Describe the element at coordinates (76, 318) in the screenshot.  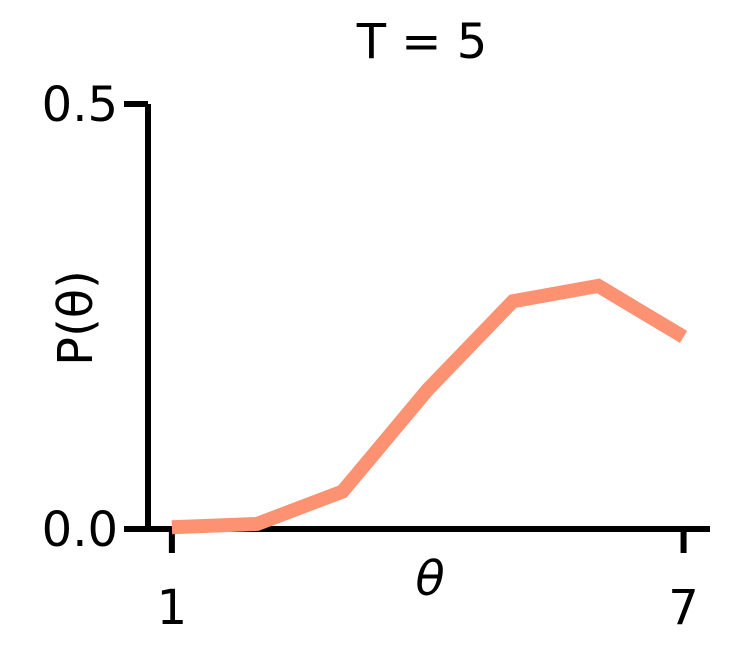
I see `y-axis-label: P(θ)` at that location.